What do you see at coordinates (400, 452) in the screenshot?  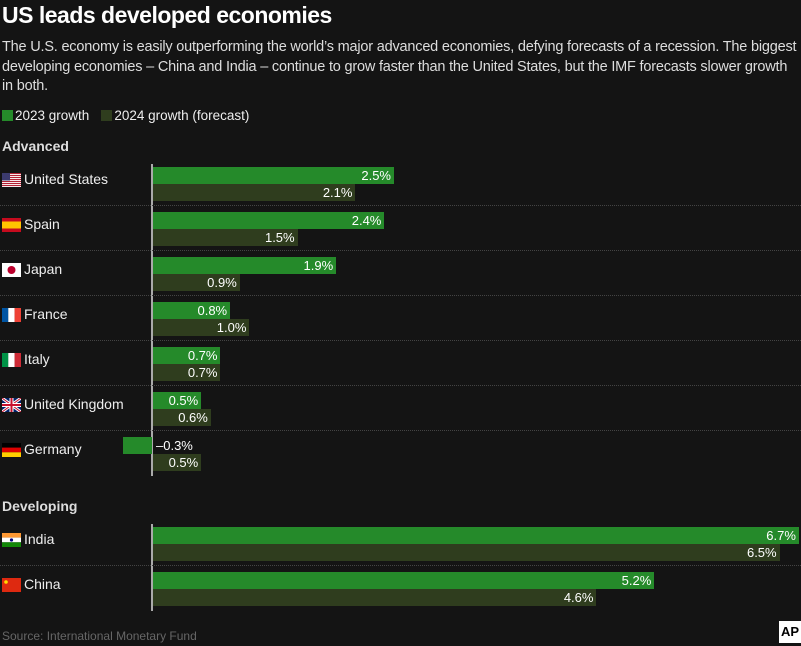 I see `country-row: Germany –0.3% 0.5%` at bounding box center [400, 452].